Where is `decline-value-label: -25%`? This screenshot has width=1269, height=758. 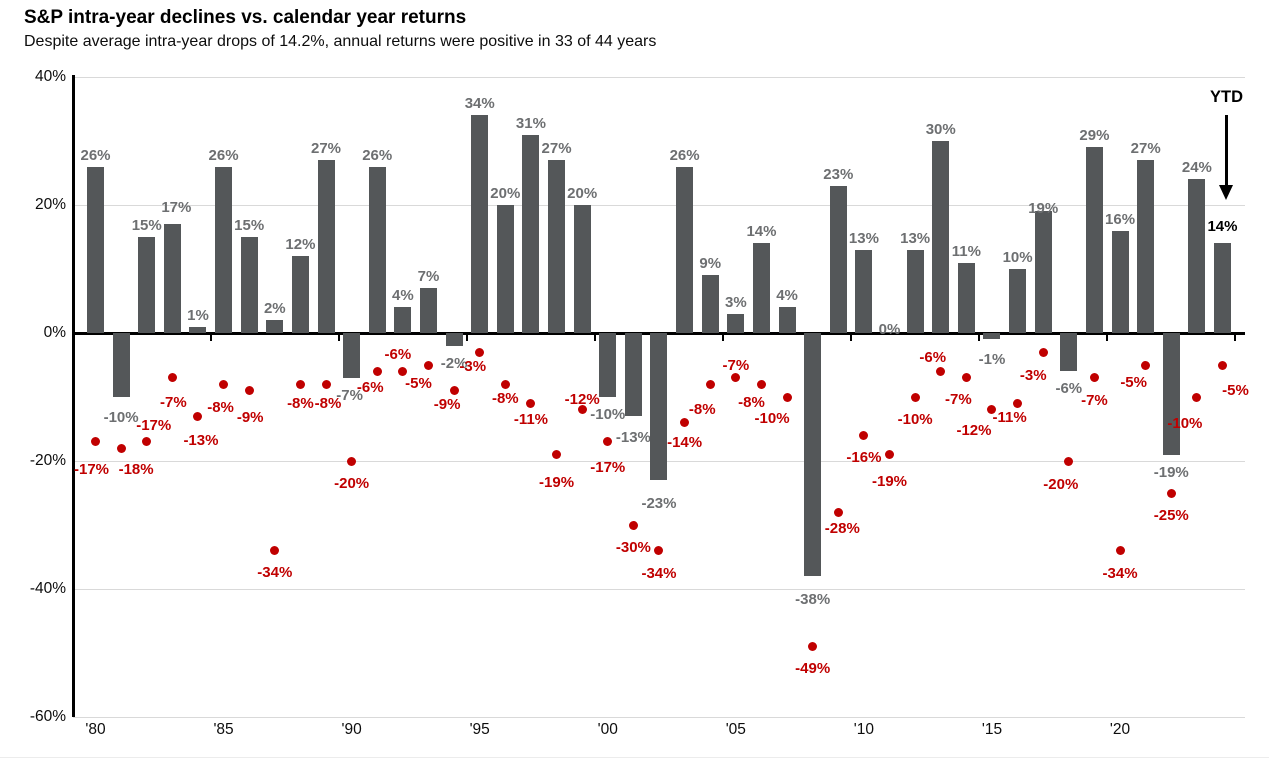
decline-value-label: -25% is located at coordinates (1171, 515).